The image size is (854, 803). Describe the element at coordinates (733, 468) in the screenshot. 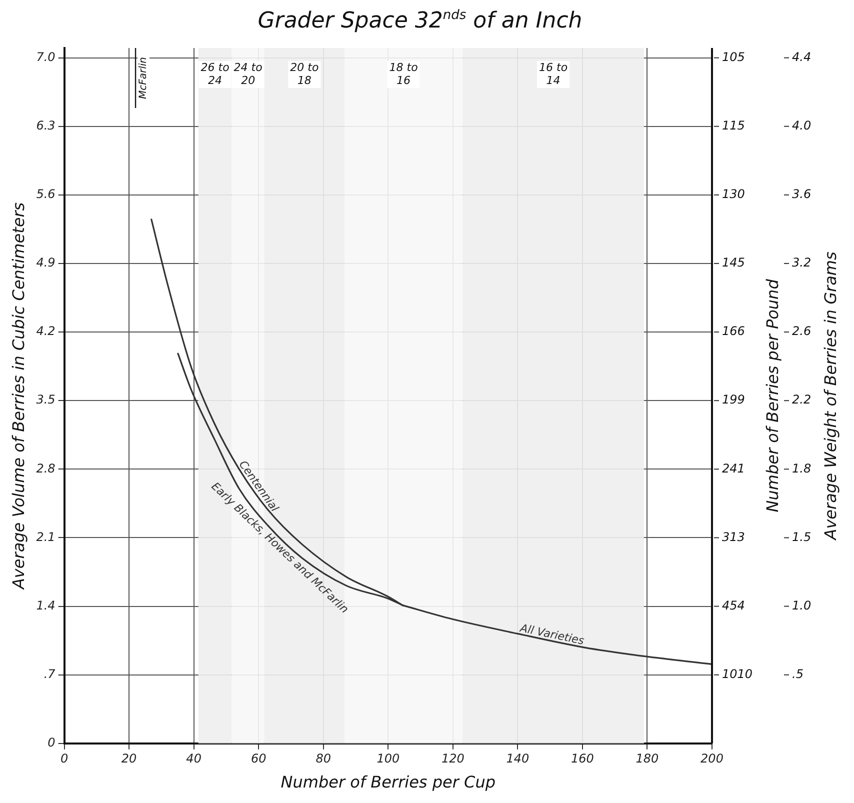

I see `category-label: 241` at that location.